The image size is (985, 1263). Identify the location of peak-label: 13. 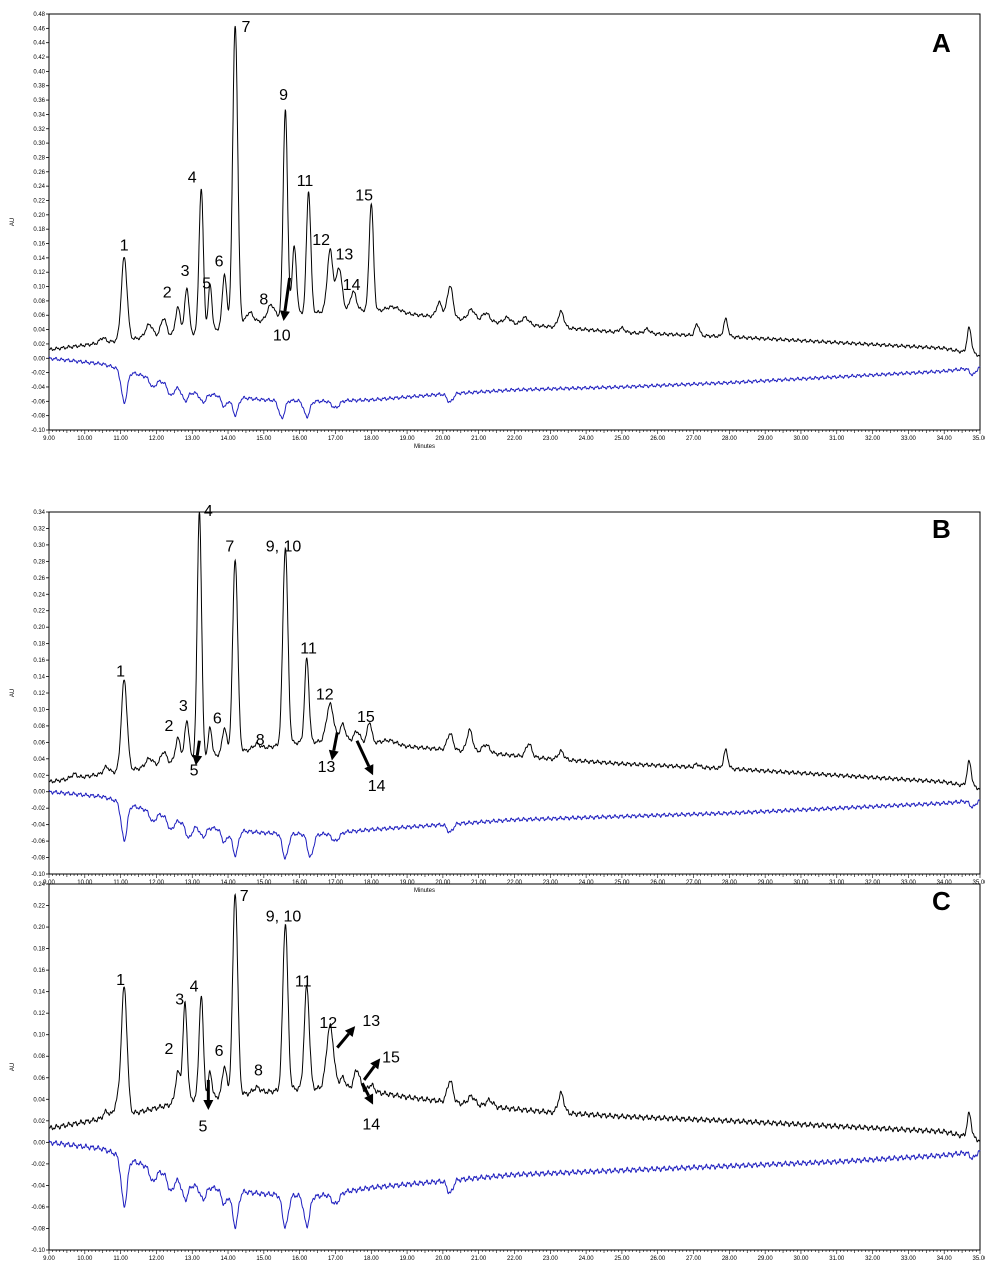
(371, 1021).